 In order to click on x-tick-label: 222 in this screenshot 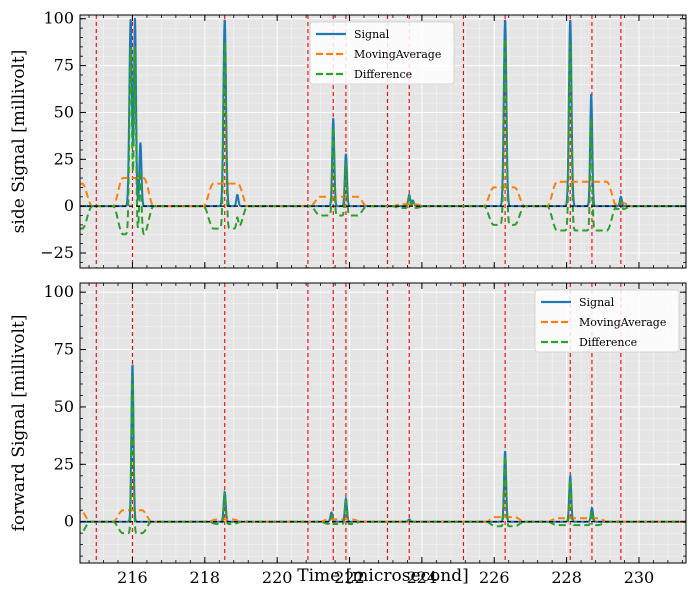, I will do `click(349, 577)`.